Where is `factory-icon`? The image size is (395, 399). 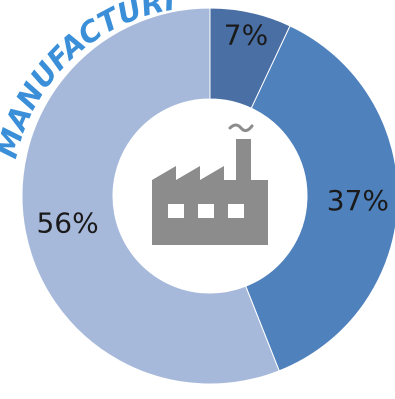 factory-icon is located at coordinates (210, 184).